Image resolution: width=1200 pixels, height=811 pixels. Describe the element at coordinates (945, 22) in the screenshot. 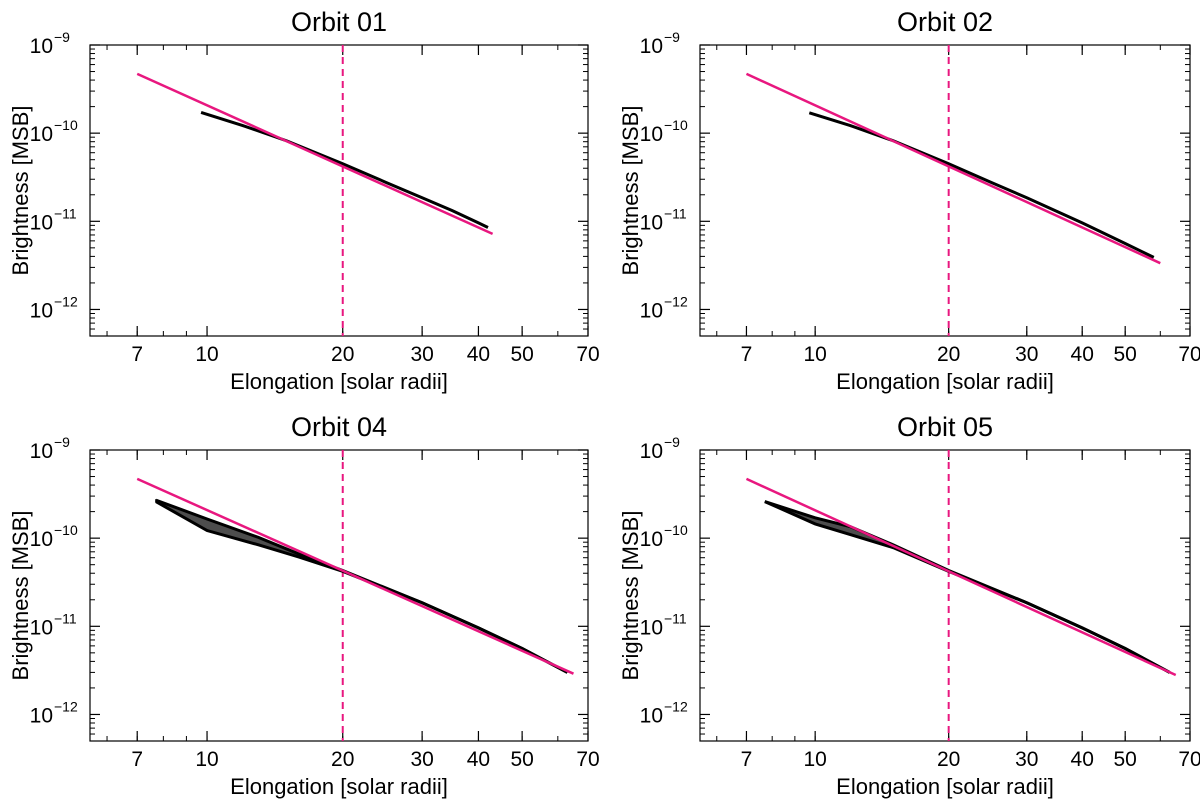

I see `chart-title: Orbit 02` at that location.